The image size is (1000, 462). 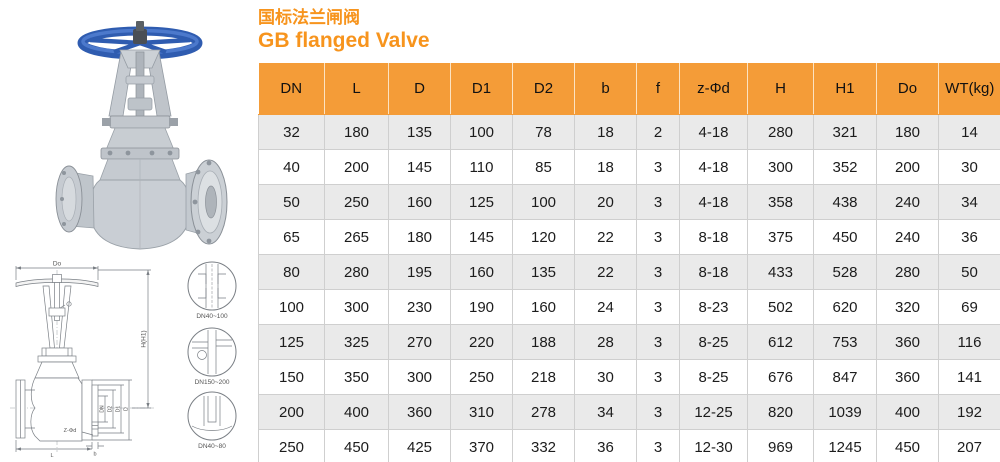 I want to click on table-cell: 69, so click(x=969, y=307).